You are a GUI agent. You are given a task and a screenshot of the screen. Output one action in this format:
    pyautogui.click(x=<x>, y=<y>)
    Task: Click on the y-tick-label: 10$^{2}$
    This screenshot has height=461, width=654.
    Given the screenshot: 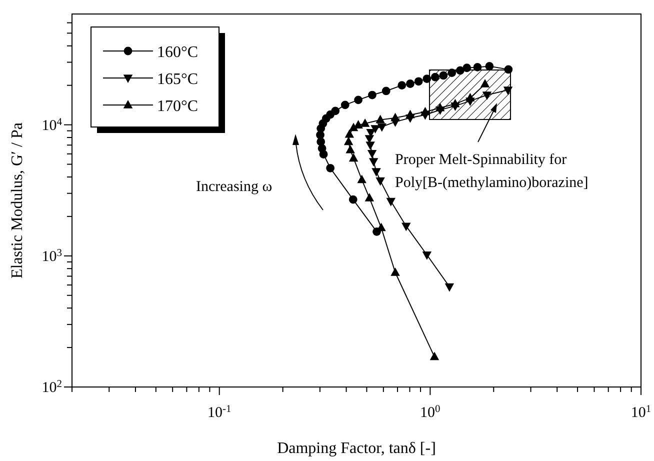 What is the action you would take?
    pyautogui.click(x=52, y=387)
    